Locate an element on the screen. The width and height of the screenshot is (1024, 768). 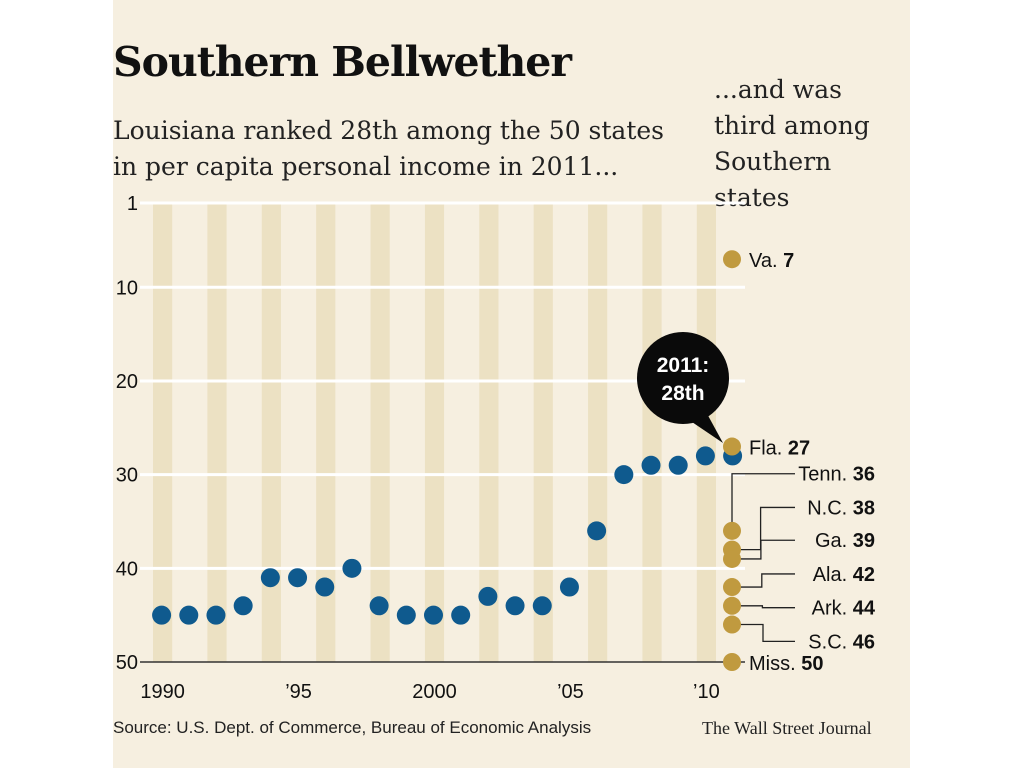
callout-line1: 2011: is located at coordinates (683, 365).